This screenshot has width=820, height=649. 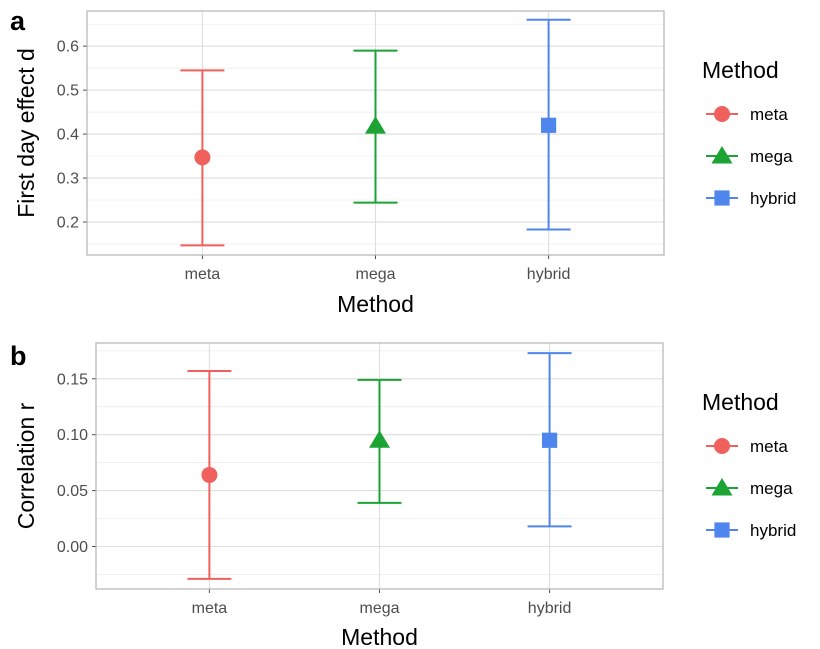 I want to click on panel-tag: a, so click(x=18, y=21).